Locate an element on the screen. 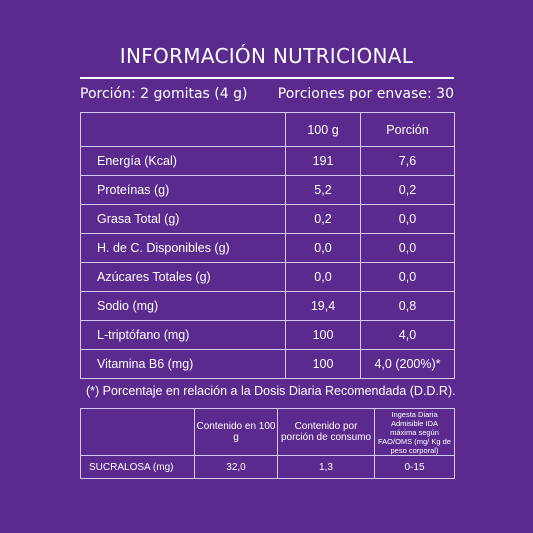 This screenshot has height=533, width=533. value-portion: 7,6 is located at coordinates (407, 161).